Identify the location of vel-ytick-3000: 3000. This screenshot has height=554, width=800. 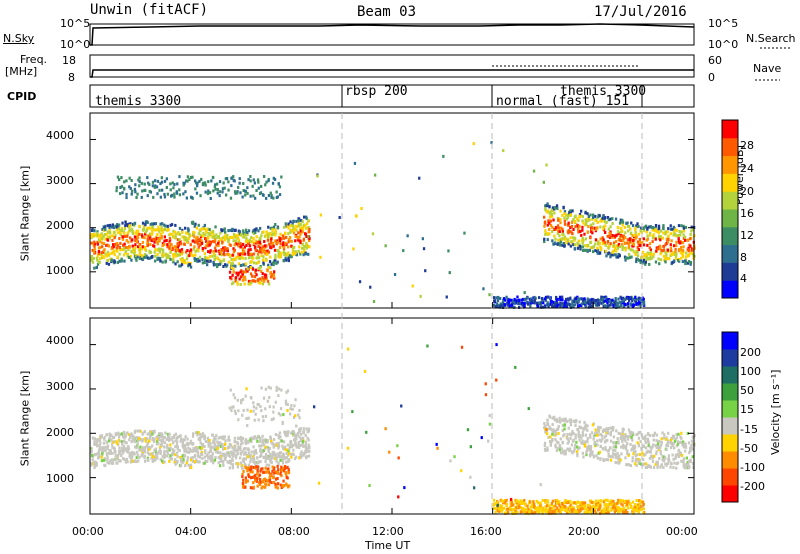
(60, 386).